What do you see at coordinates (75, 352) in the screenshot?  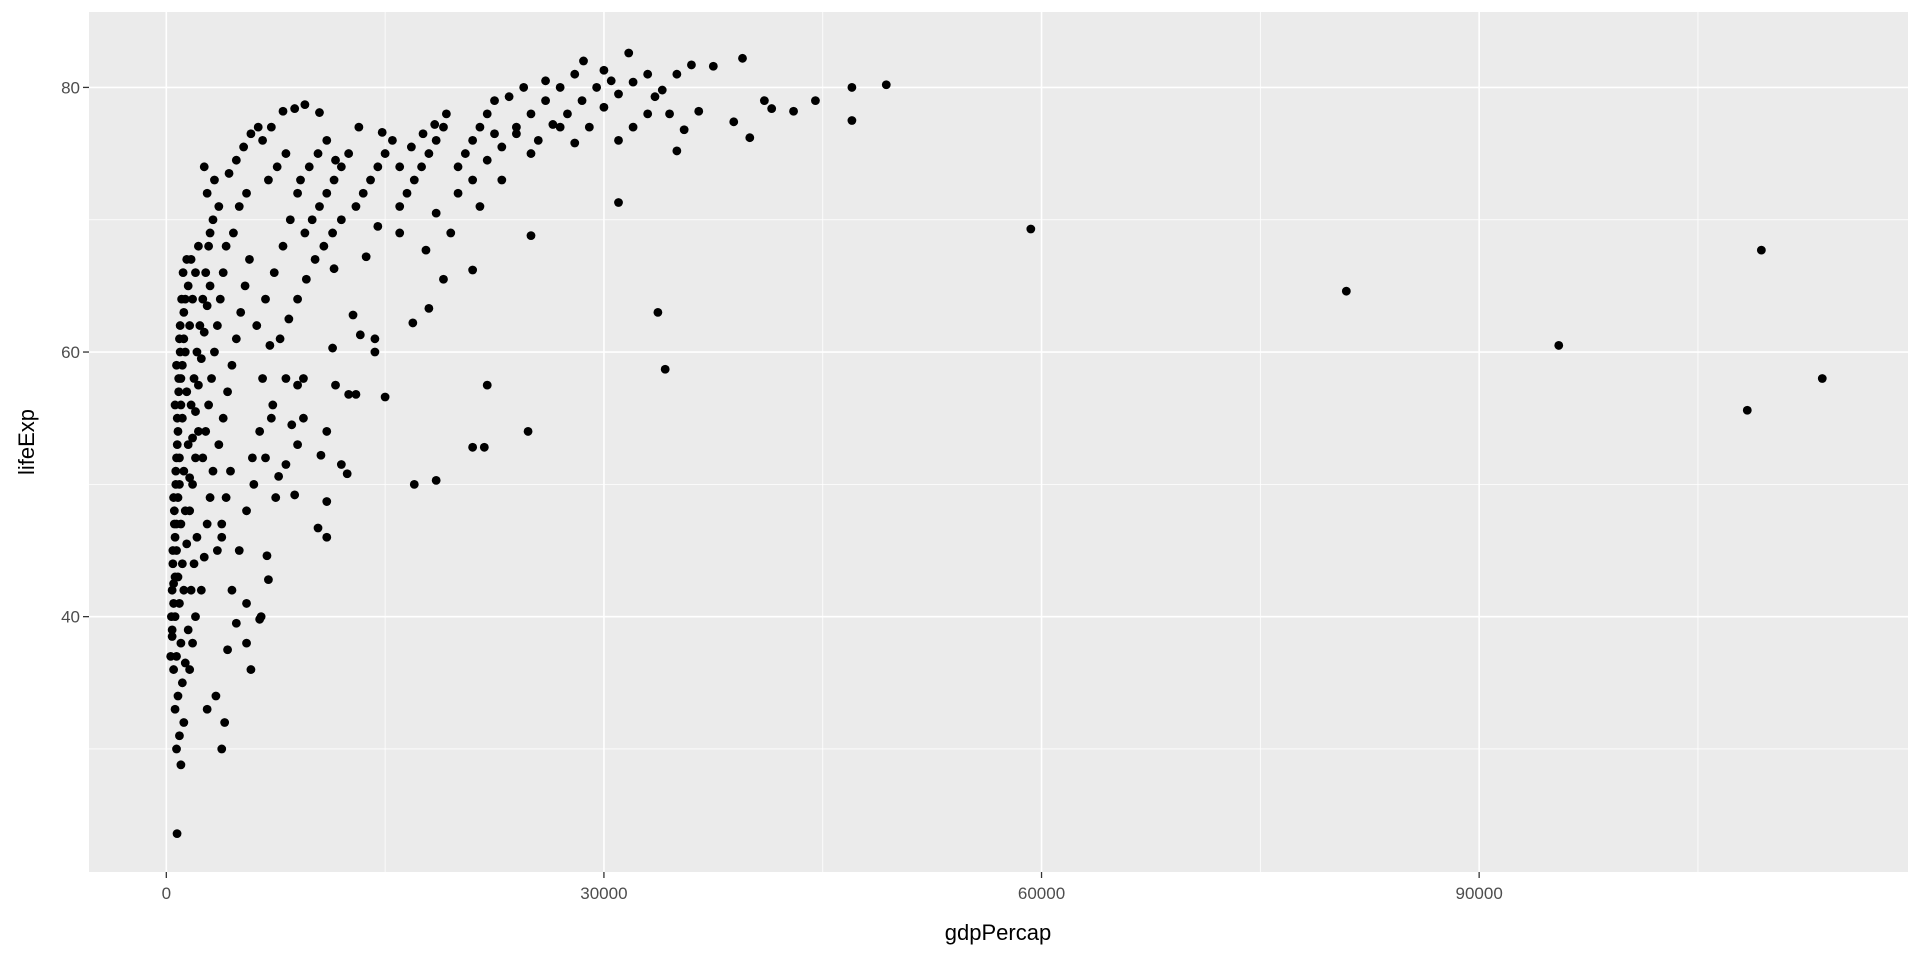 I see `y-axis: 40 60 80` at bounding box center [75, 352].